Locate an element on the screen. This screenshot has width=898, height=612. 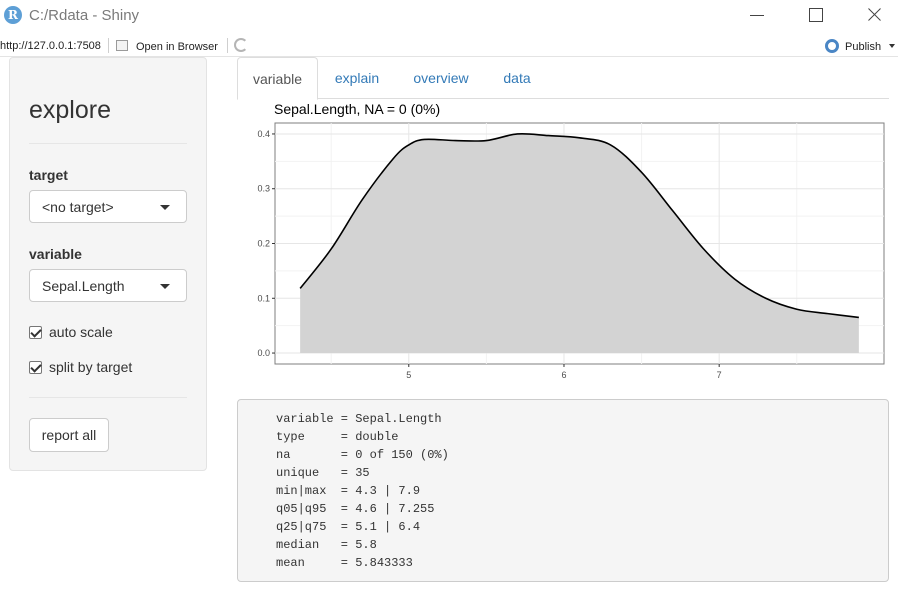
target-label: target is located at coordinates (48, 175).